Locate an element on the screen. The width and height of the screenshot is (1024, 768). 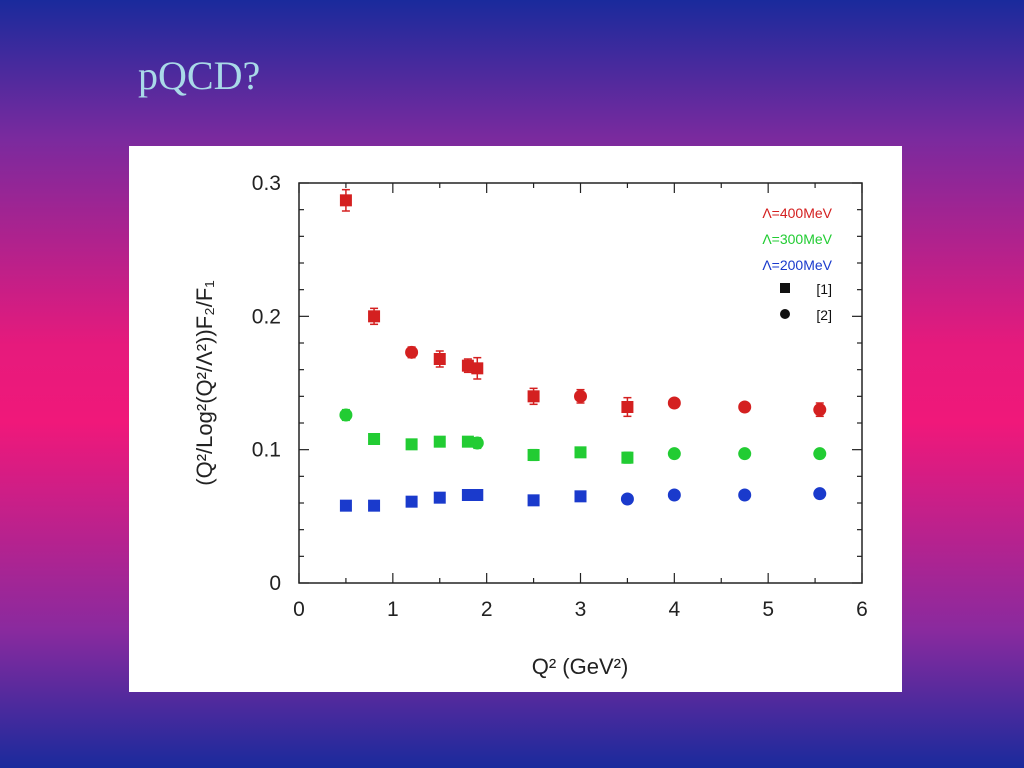
legend-entry: Λ=200MeV is located at coordinates (797, 265).